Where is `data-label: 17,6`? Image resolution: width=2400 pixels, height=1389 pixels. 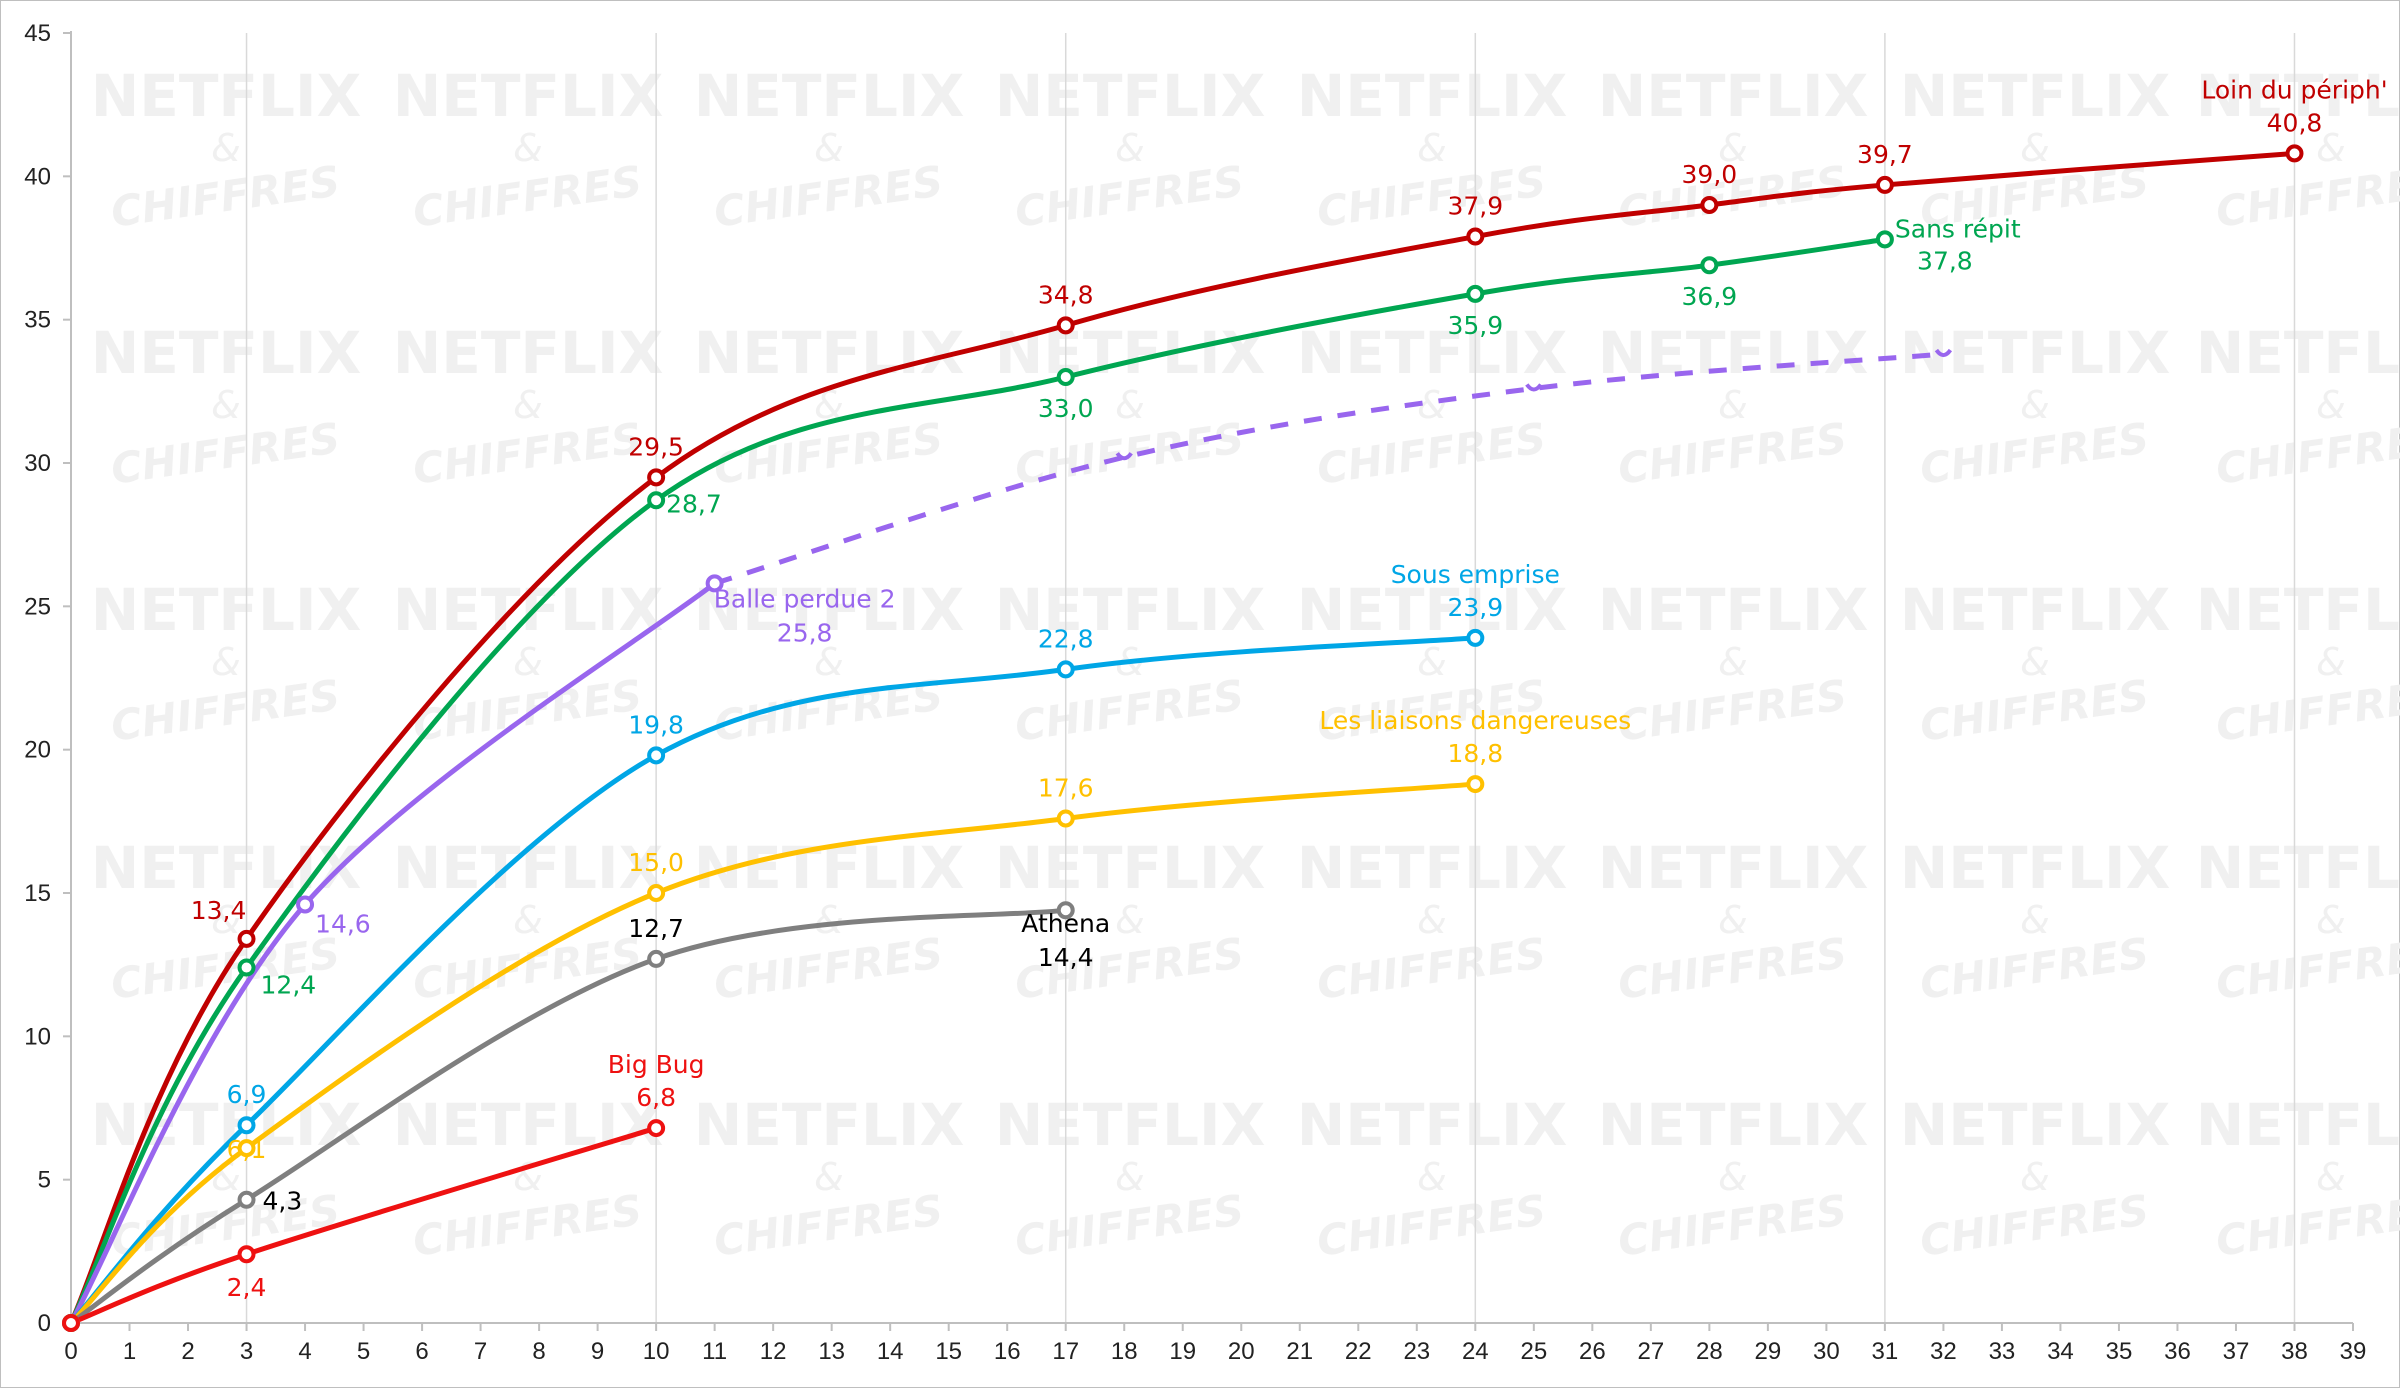
data-label: 17,6 is located at coordinates (1066, 787).